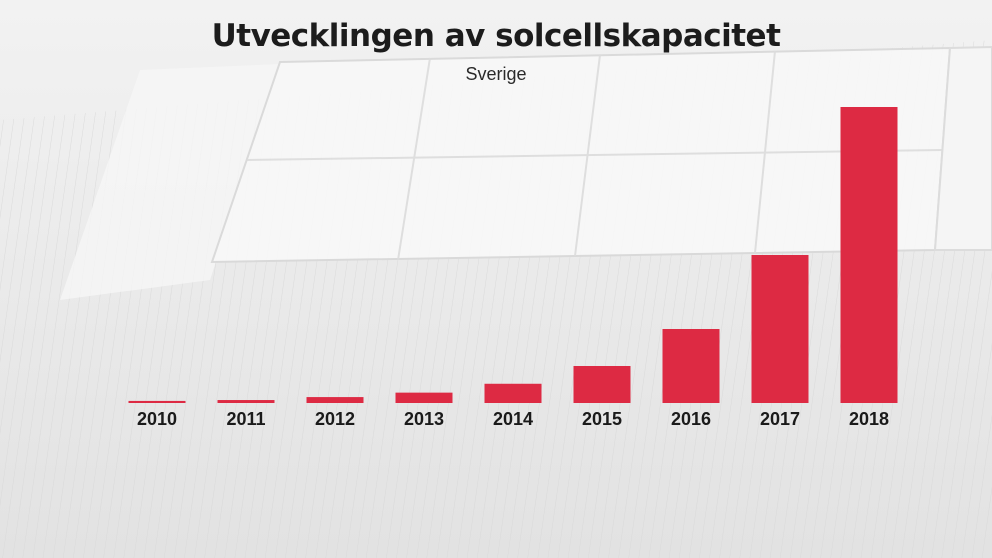  What do you see at coordinates (780, 419) in the screenshot?
I see `tick-label-2017: 2017` at bounding box center [780, 419].